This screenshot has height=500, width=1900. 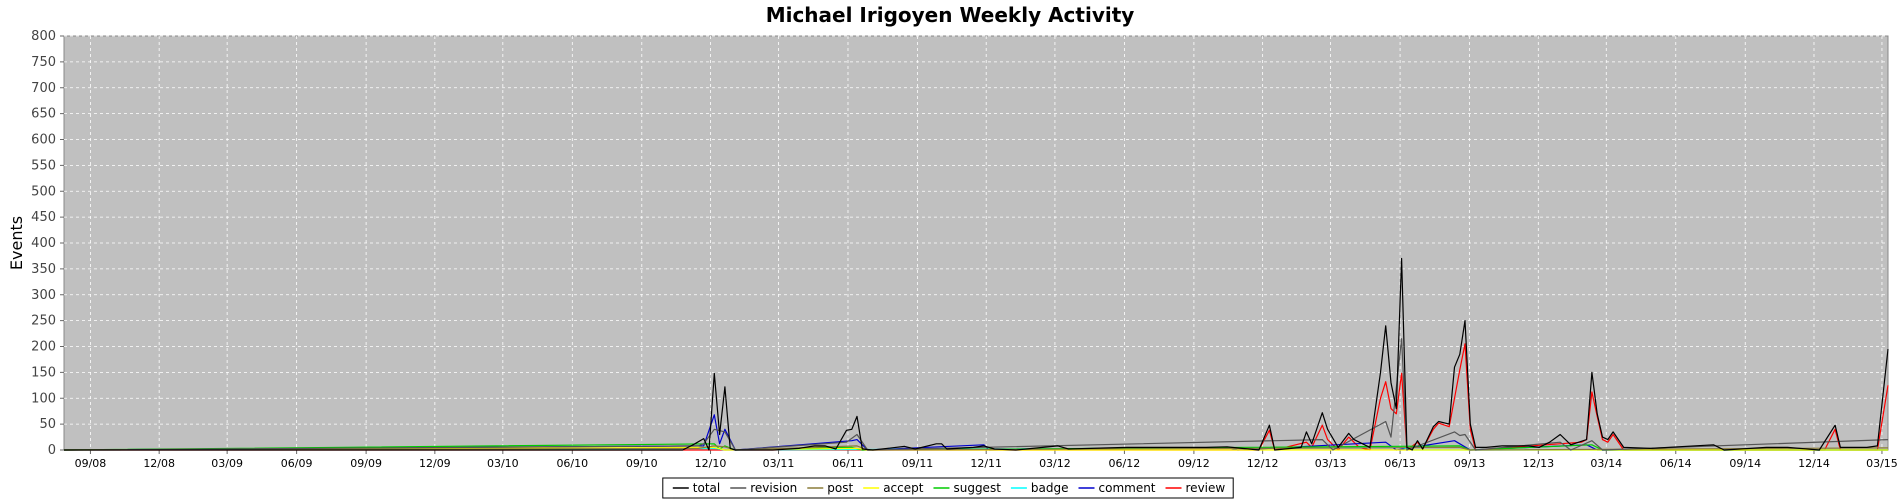 What do you see at coordinates (706, 488) in the screenshot?
I see `legend-label: total` at bounding box center [706, 488].